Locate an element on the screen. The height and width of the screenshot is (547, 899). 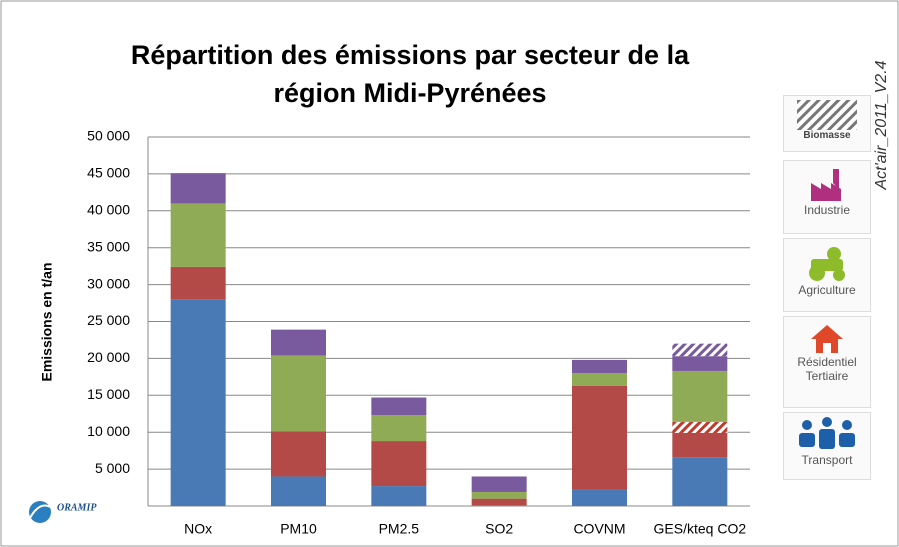
icon-transport is located at coordinates (827, 433).